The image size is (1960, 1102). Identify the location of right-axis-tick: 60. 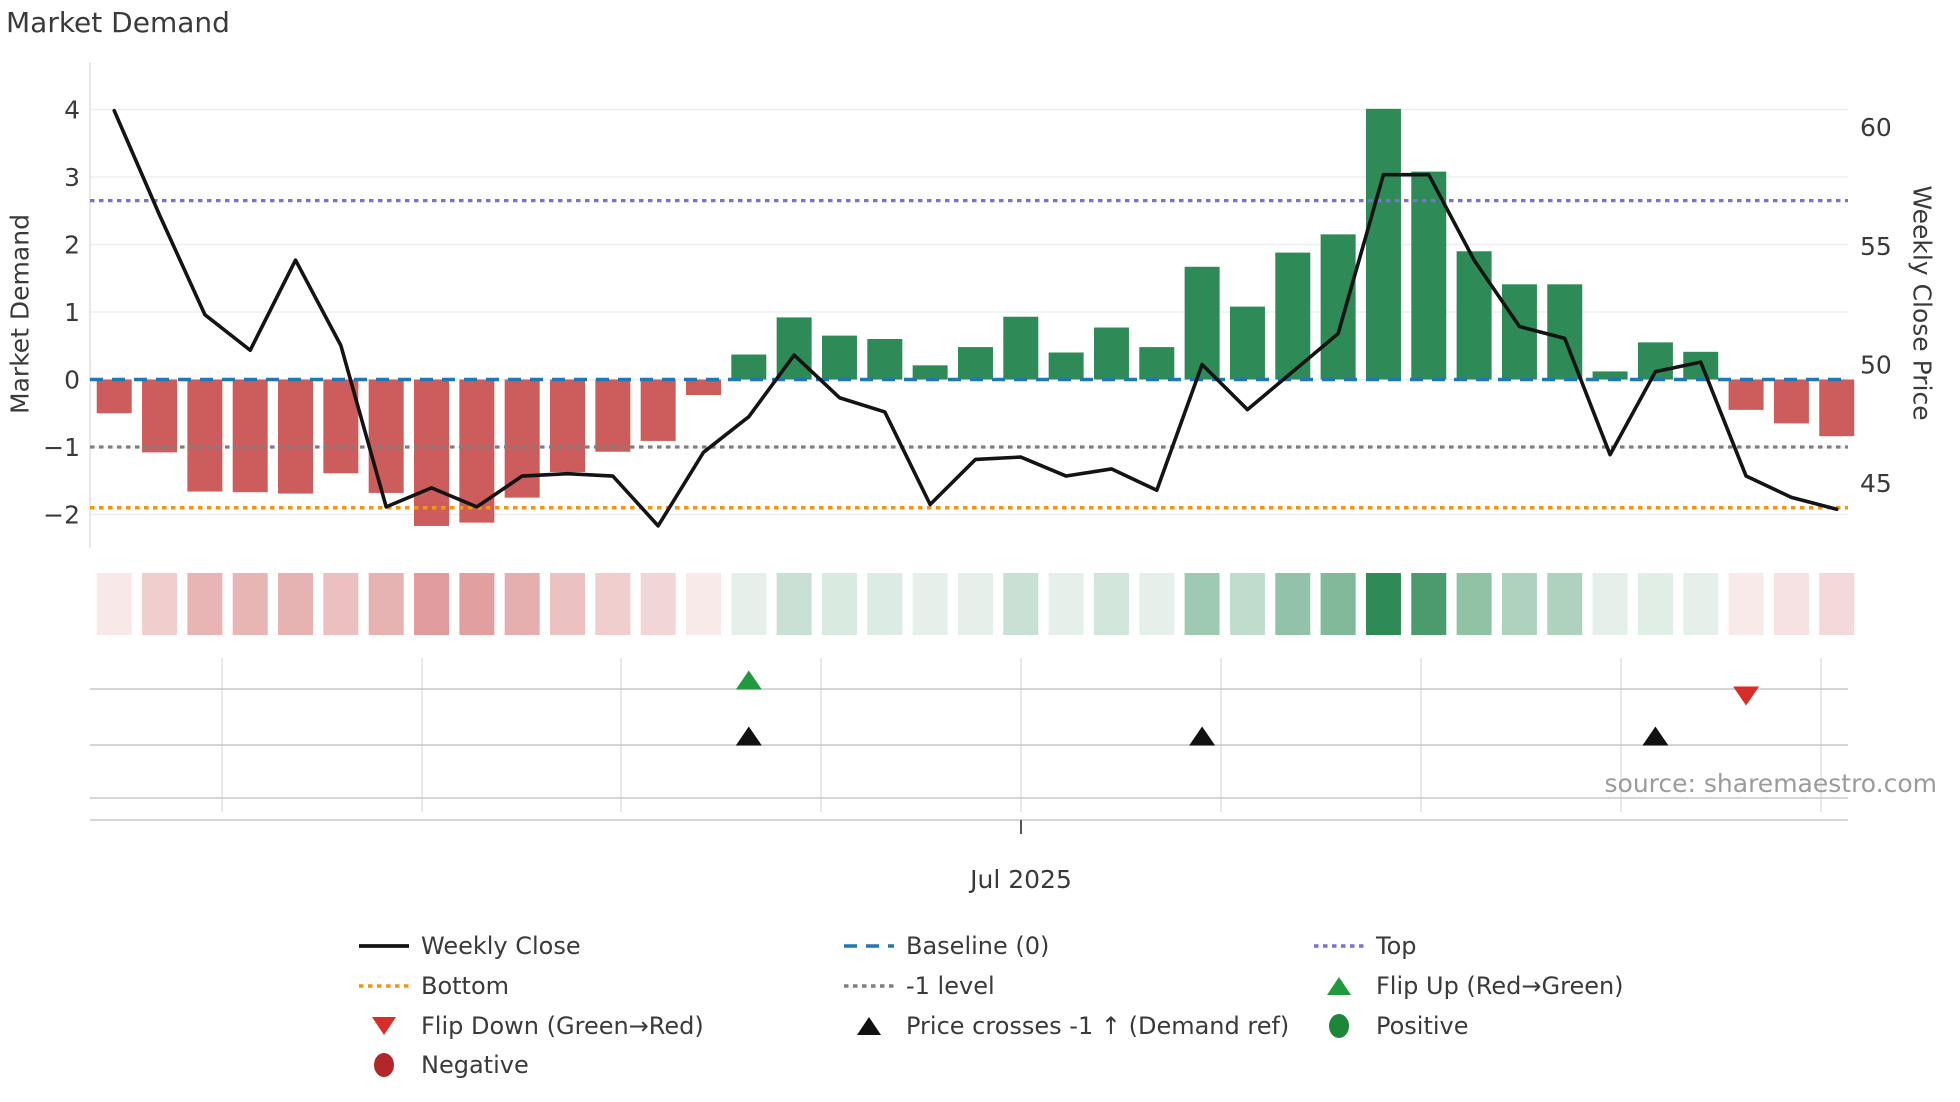
(1876, 127).